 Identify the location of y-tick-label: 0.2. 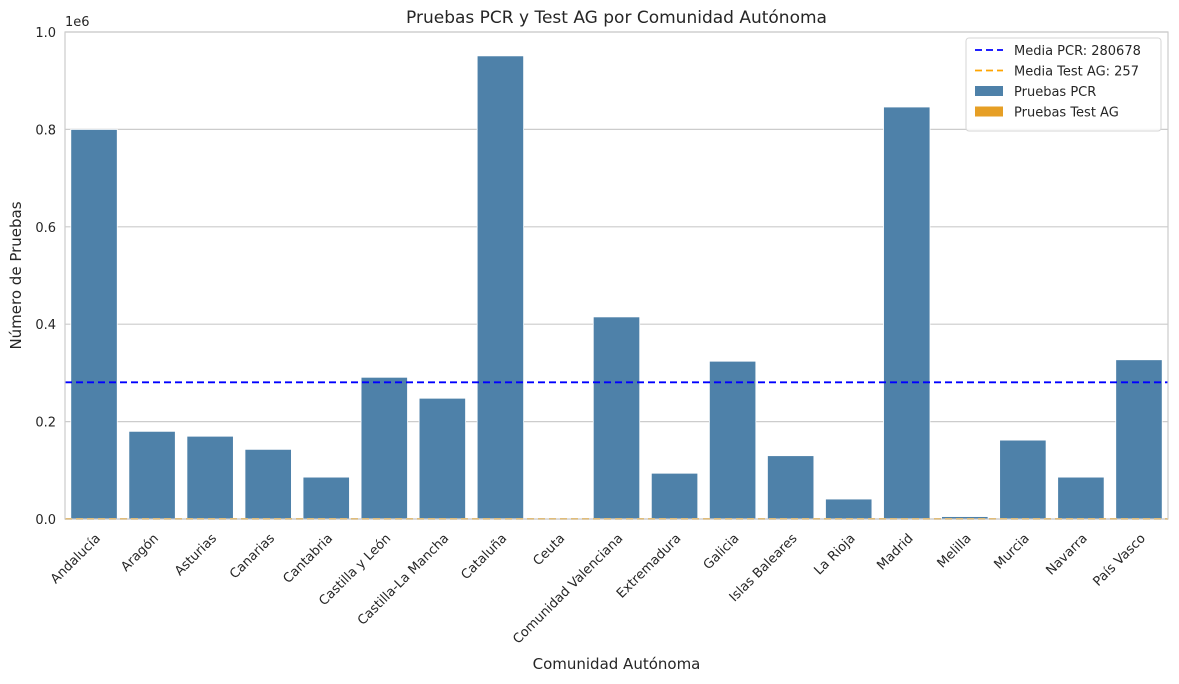
(45, 423).